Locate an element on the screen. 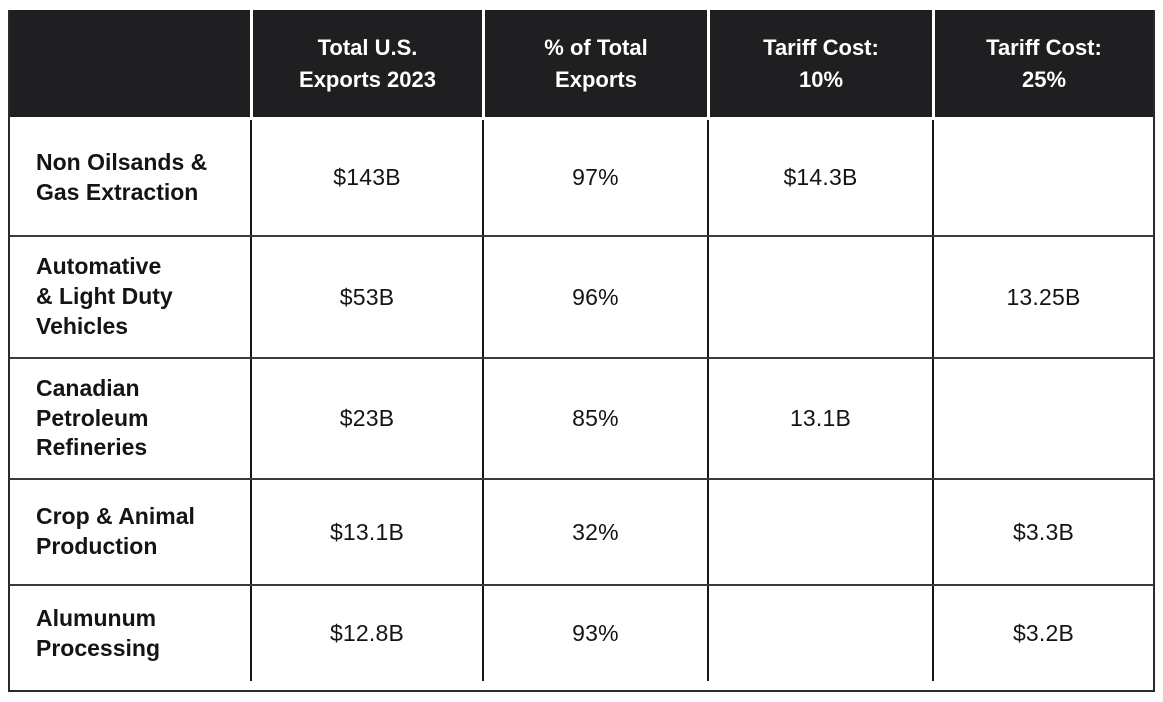  tariff-25-value: 13.25B is located at coordinates (1042, 297).